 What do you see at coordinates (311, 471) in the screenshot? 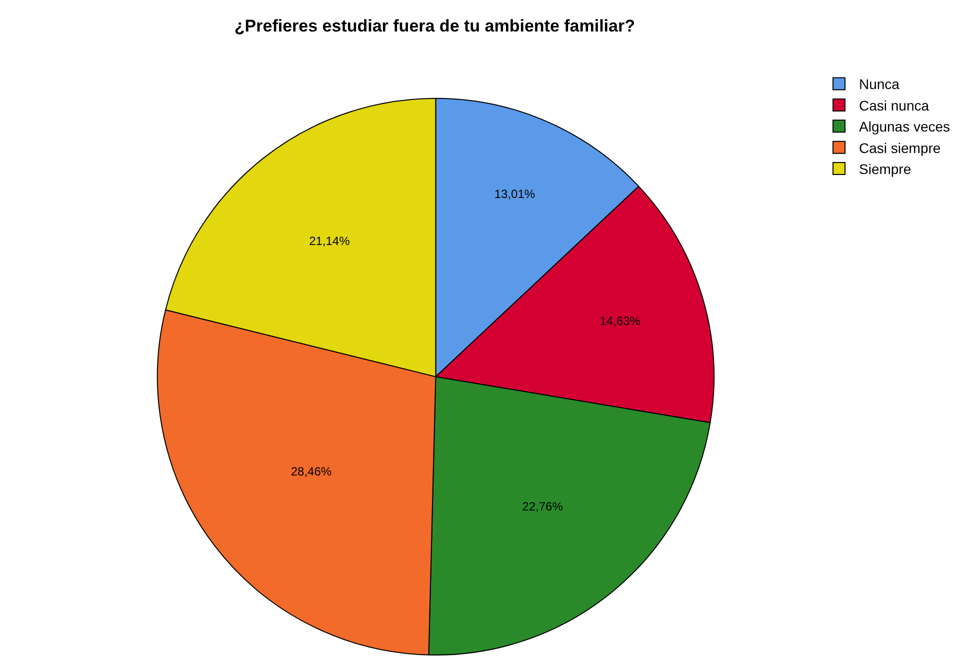
I see `data-label: 28,46%` at bounding box center [311, 471].